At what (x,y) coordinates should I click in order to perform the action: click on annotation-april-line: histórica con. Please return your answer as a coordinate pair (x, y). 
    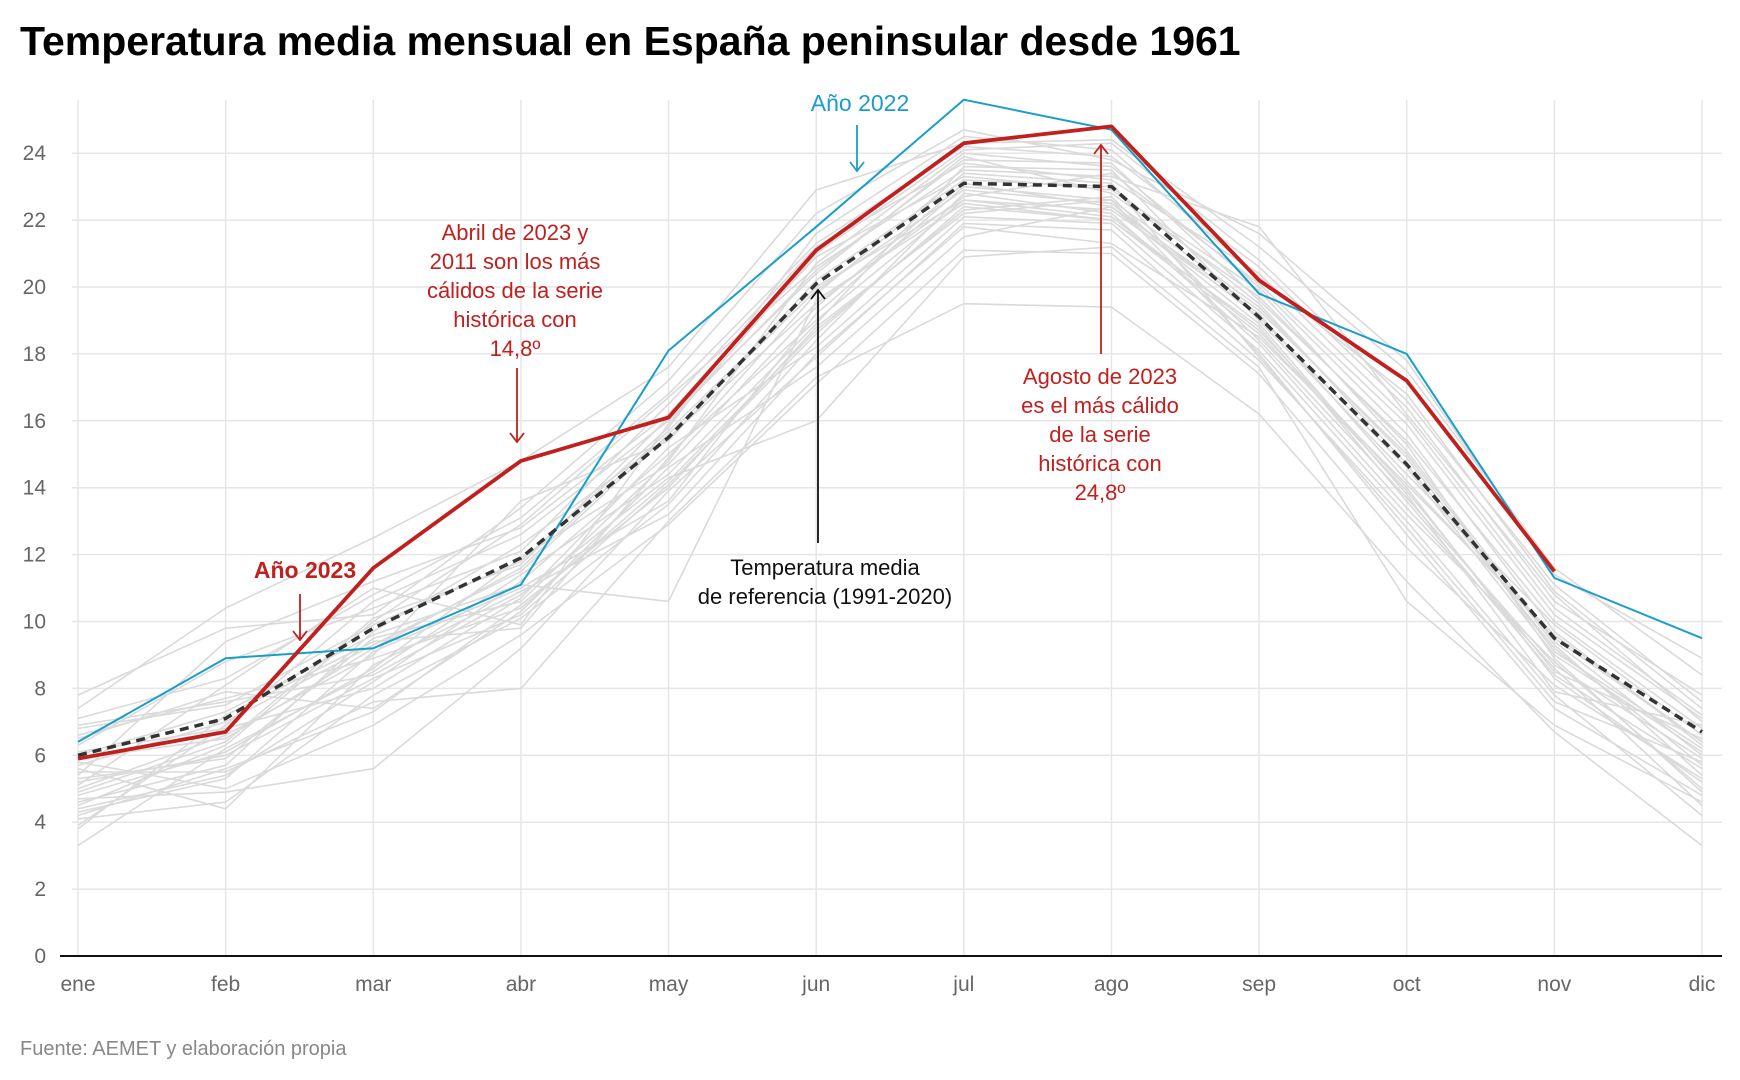
    Looking at the image, I should click on (515, 319).